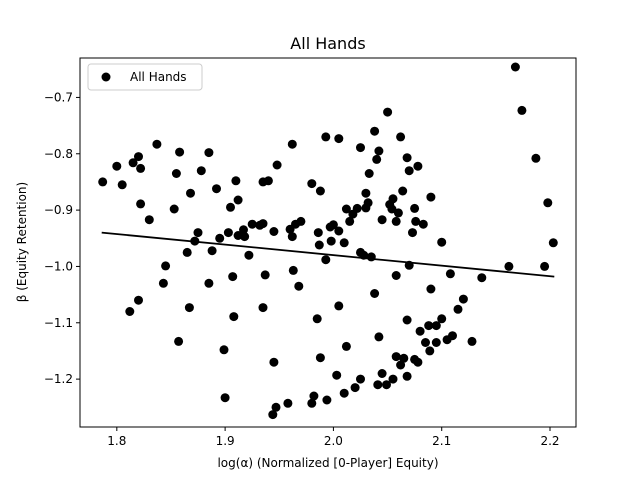  Describe the element at coordinates (58, 97) in the screenshot. I see `y-tick-label-5: −0.7` at that location.